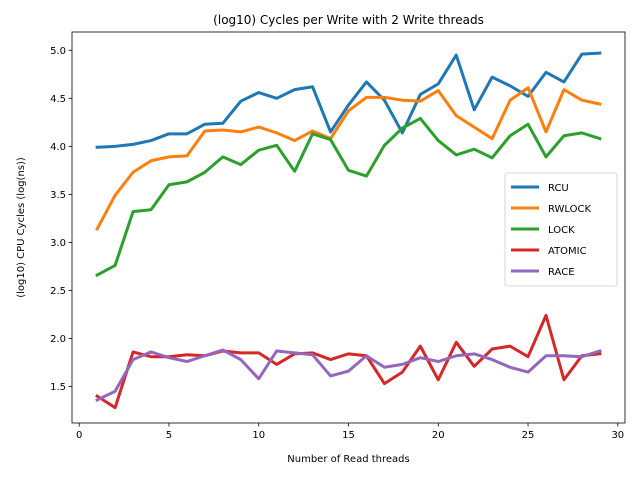 The image size is (640, 480). I want to click on y-tick-label: 2.5, so click(58, 291).